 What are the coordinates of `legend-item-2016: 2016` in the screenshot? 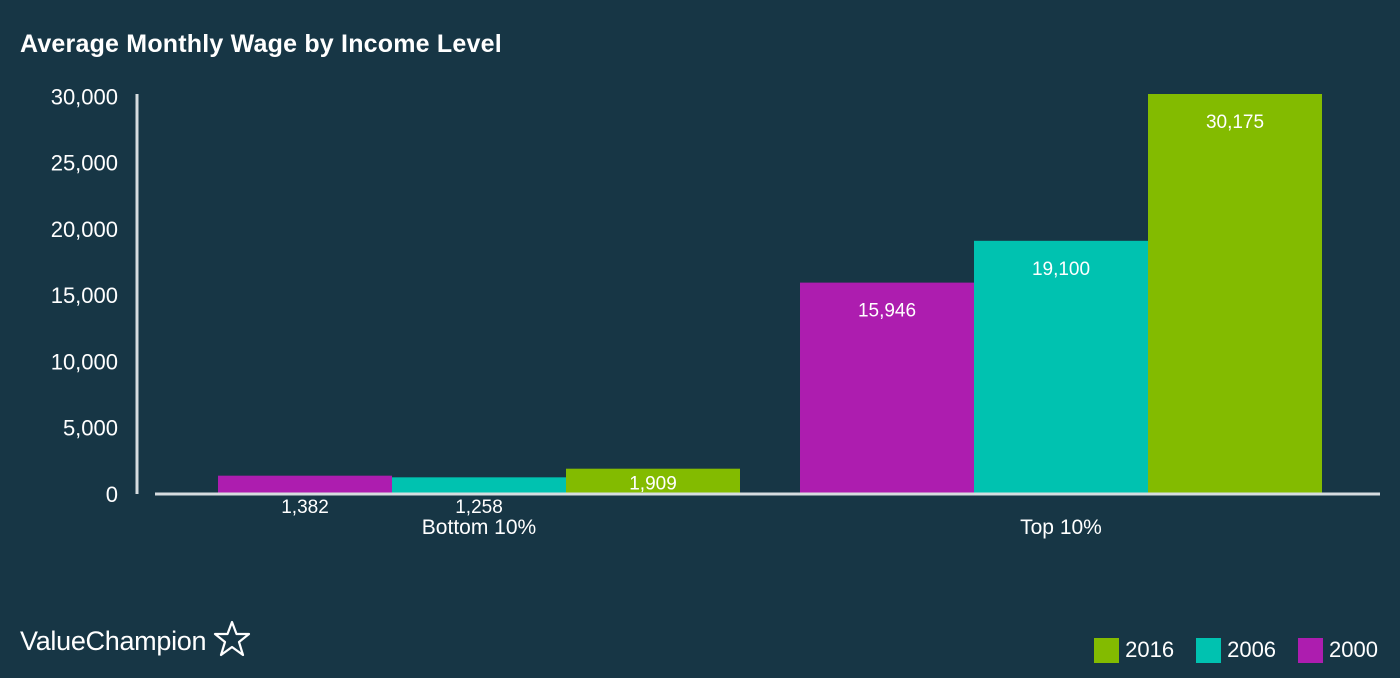 It's located at (1134, 650).